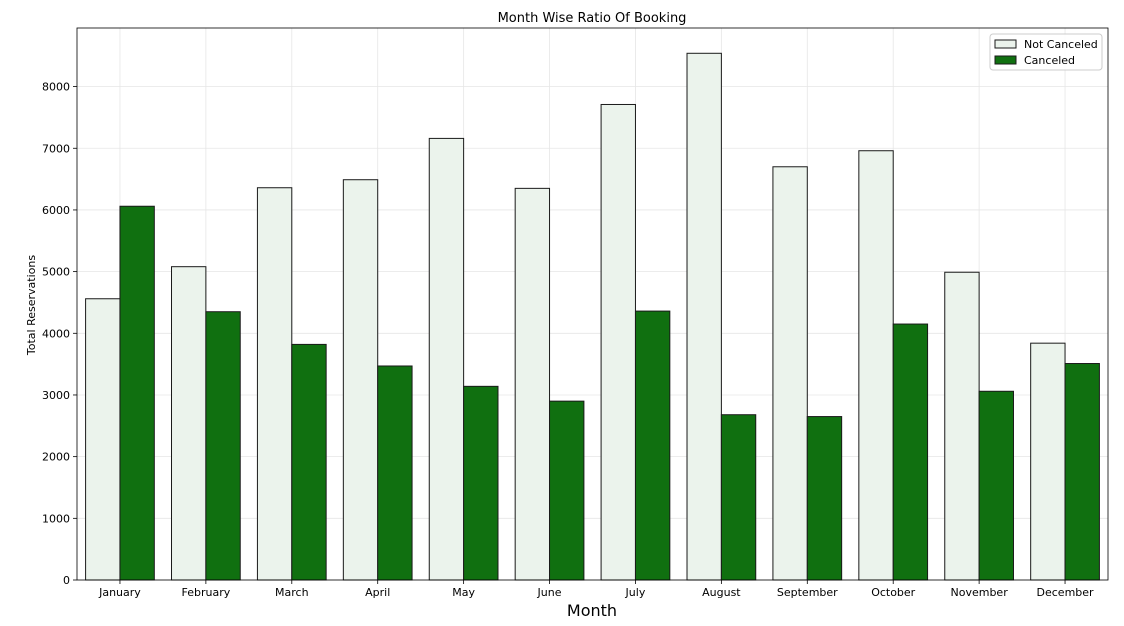 The image size is (1124, 626). What do you see at coordinates (532, 384) in the screenshot?
I see `bar-not-canceled-june` at bounding box center [532, 384].